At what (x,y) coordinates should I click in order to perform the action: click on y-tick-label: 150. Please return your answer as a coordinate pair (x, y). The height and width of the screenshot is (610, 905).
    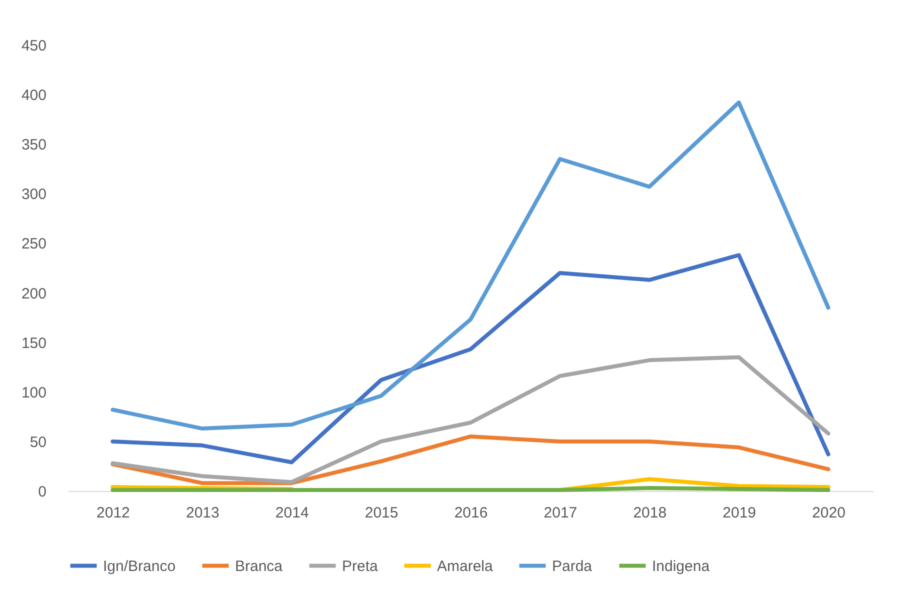
    Looking at the image, I should click on (33, 343).